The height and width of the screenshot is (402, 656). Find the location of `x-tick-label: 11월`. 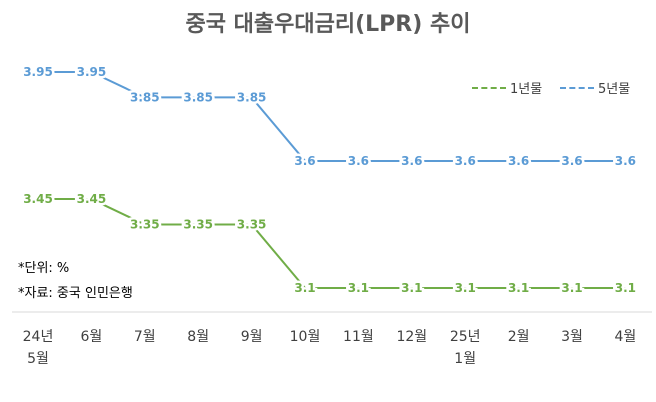

x-tick-label: 11월 is located at coordinates (358, 337).